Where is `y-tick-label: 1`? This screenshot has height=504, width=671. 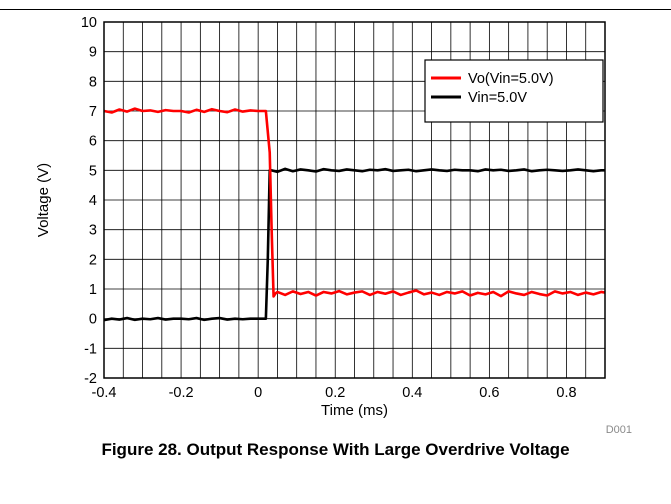 y-tick-label: 1 is located at coordinates (93, 290).